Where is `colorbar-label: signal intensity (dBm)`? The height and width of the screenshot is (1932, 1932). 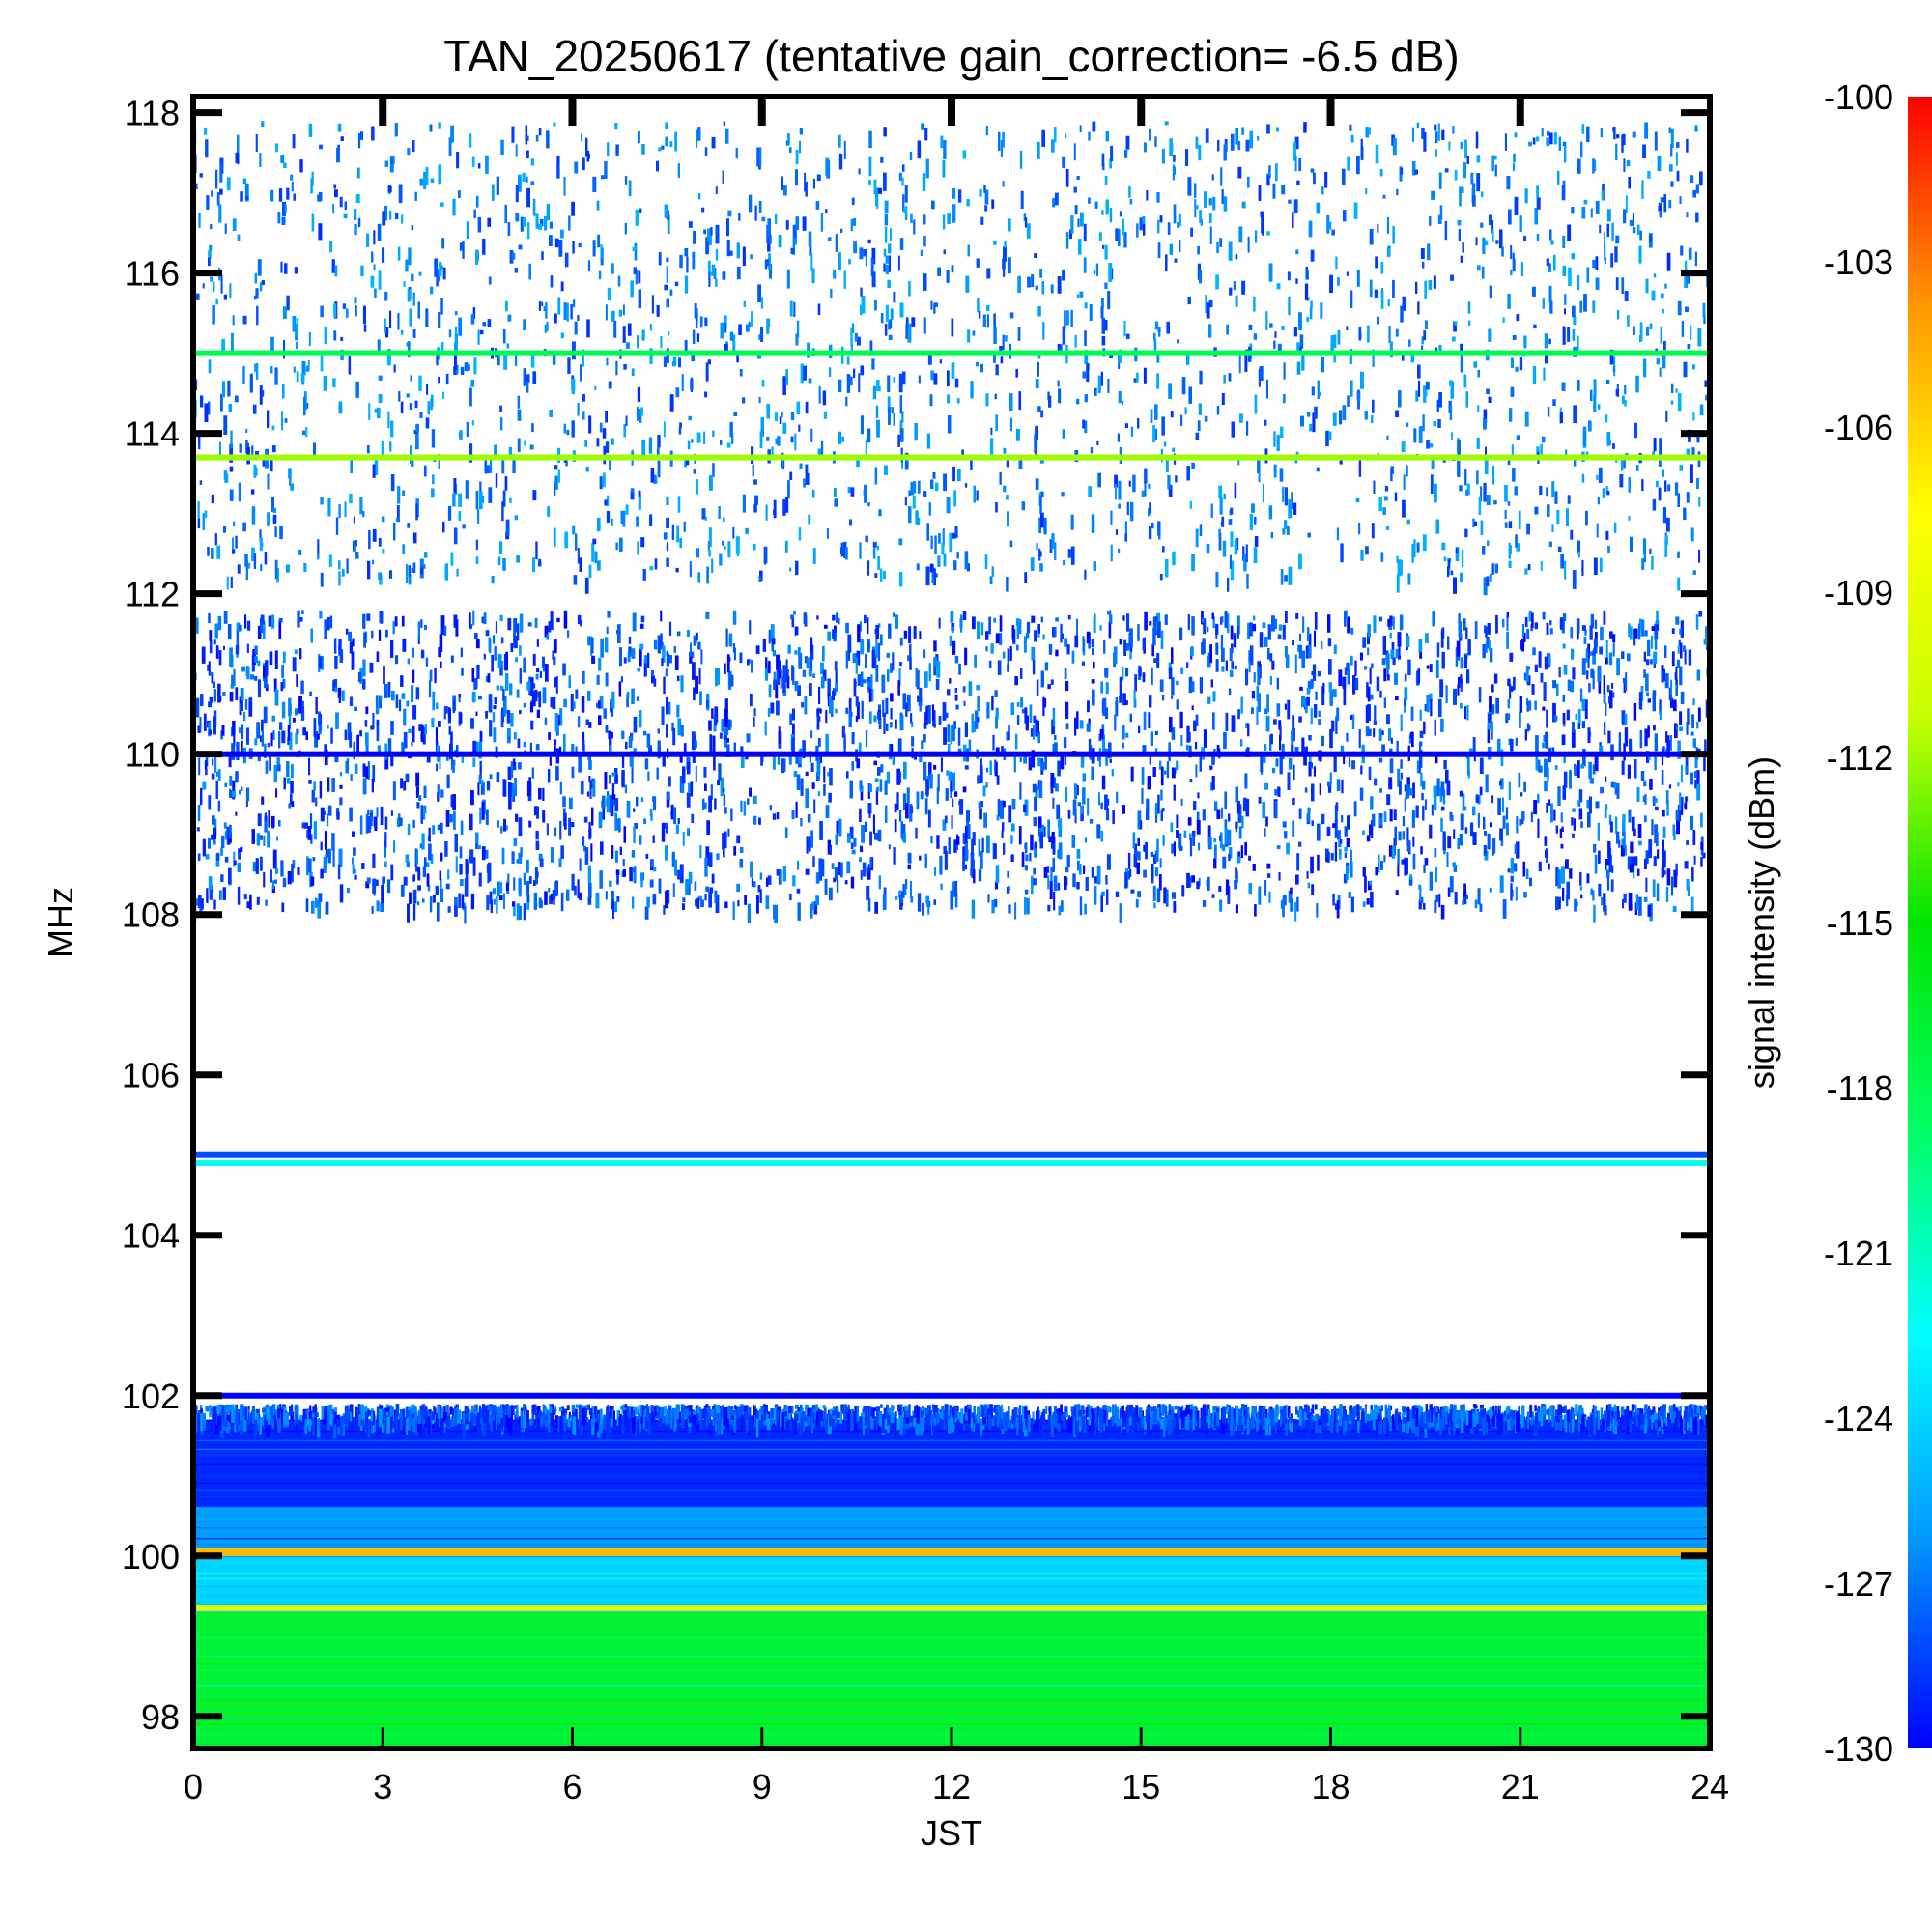 colorbar-label: signal intensity (dBm) is located at coordinates (1761, 922).